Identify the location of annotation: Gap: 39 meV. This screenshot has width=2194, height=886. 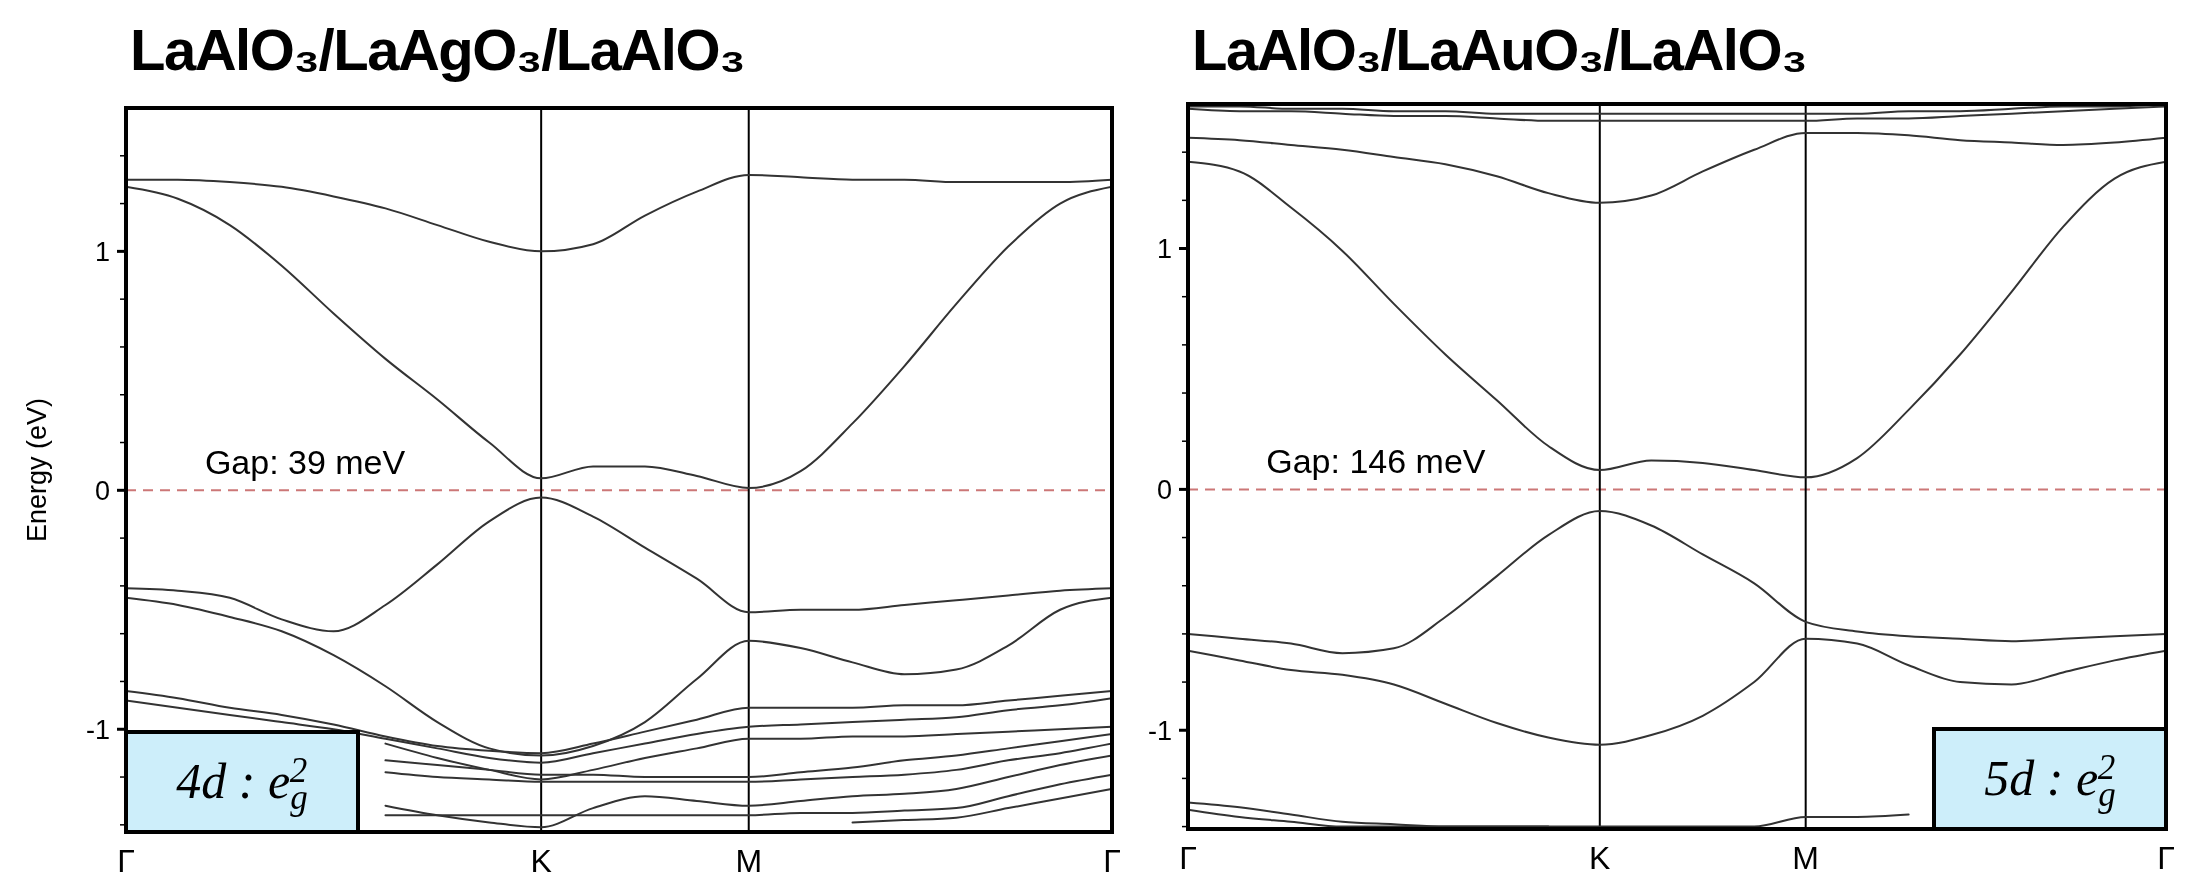
(305, 462).